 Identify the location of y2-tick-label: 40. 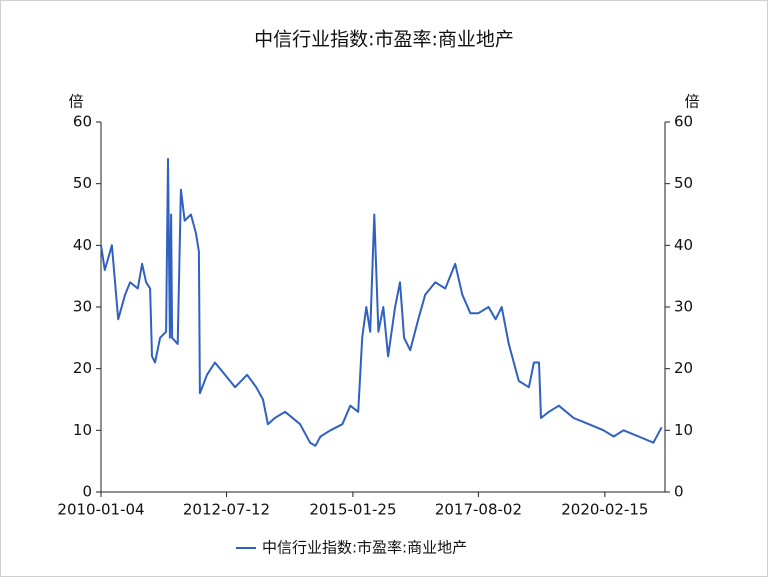
(683, 245).